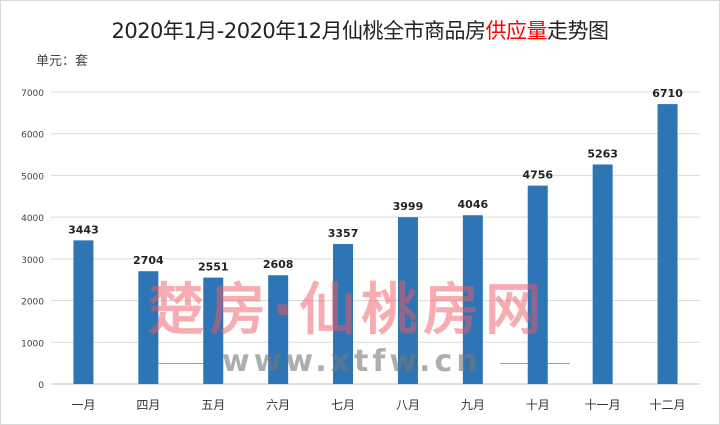 This screenshot has height=425, width=720. I want to click on y-tick-label: 6000, so click(32, 136).